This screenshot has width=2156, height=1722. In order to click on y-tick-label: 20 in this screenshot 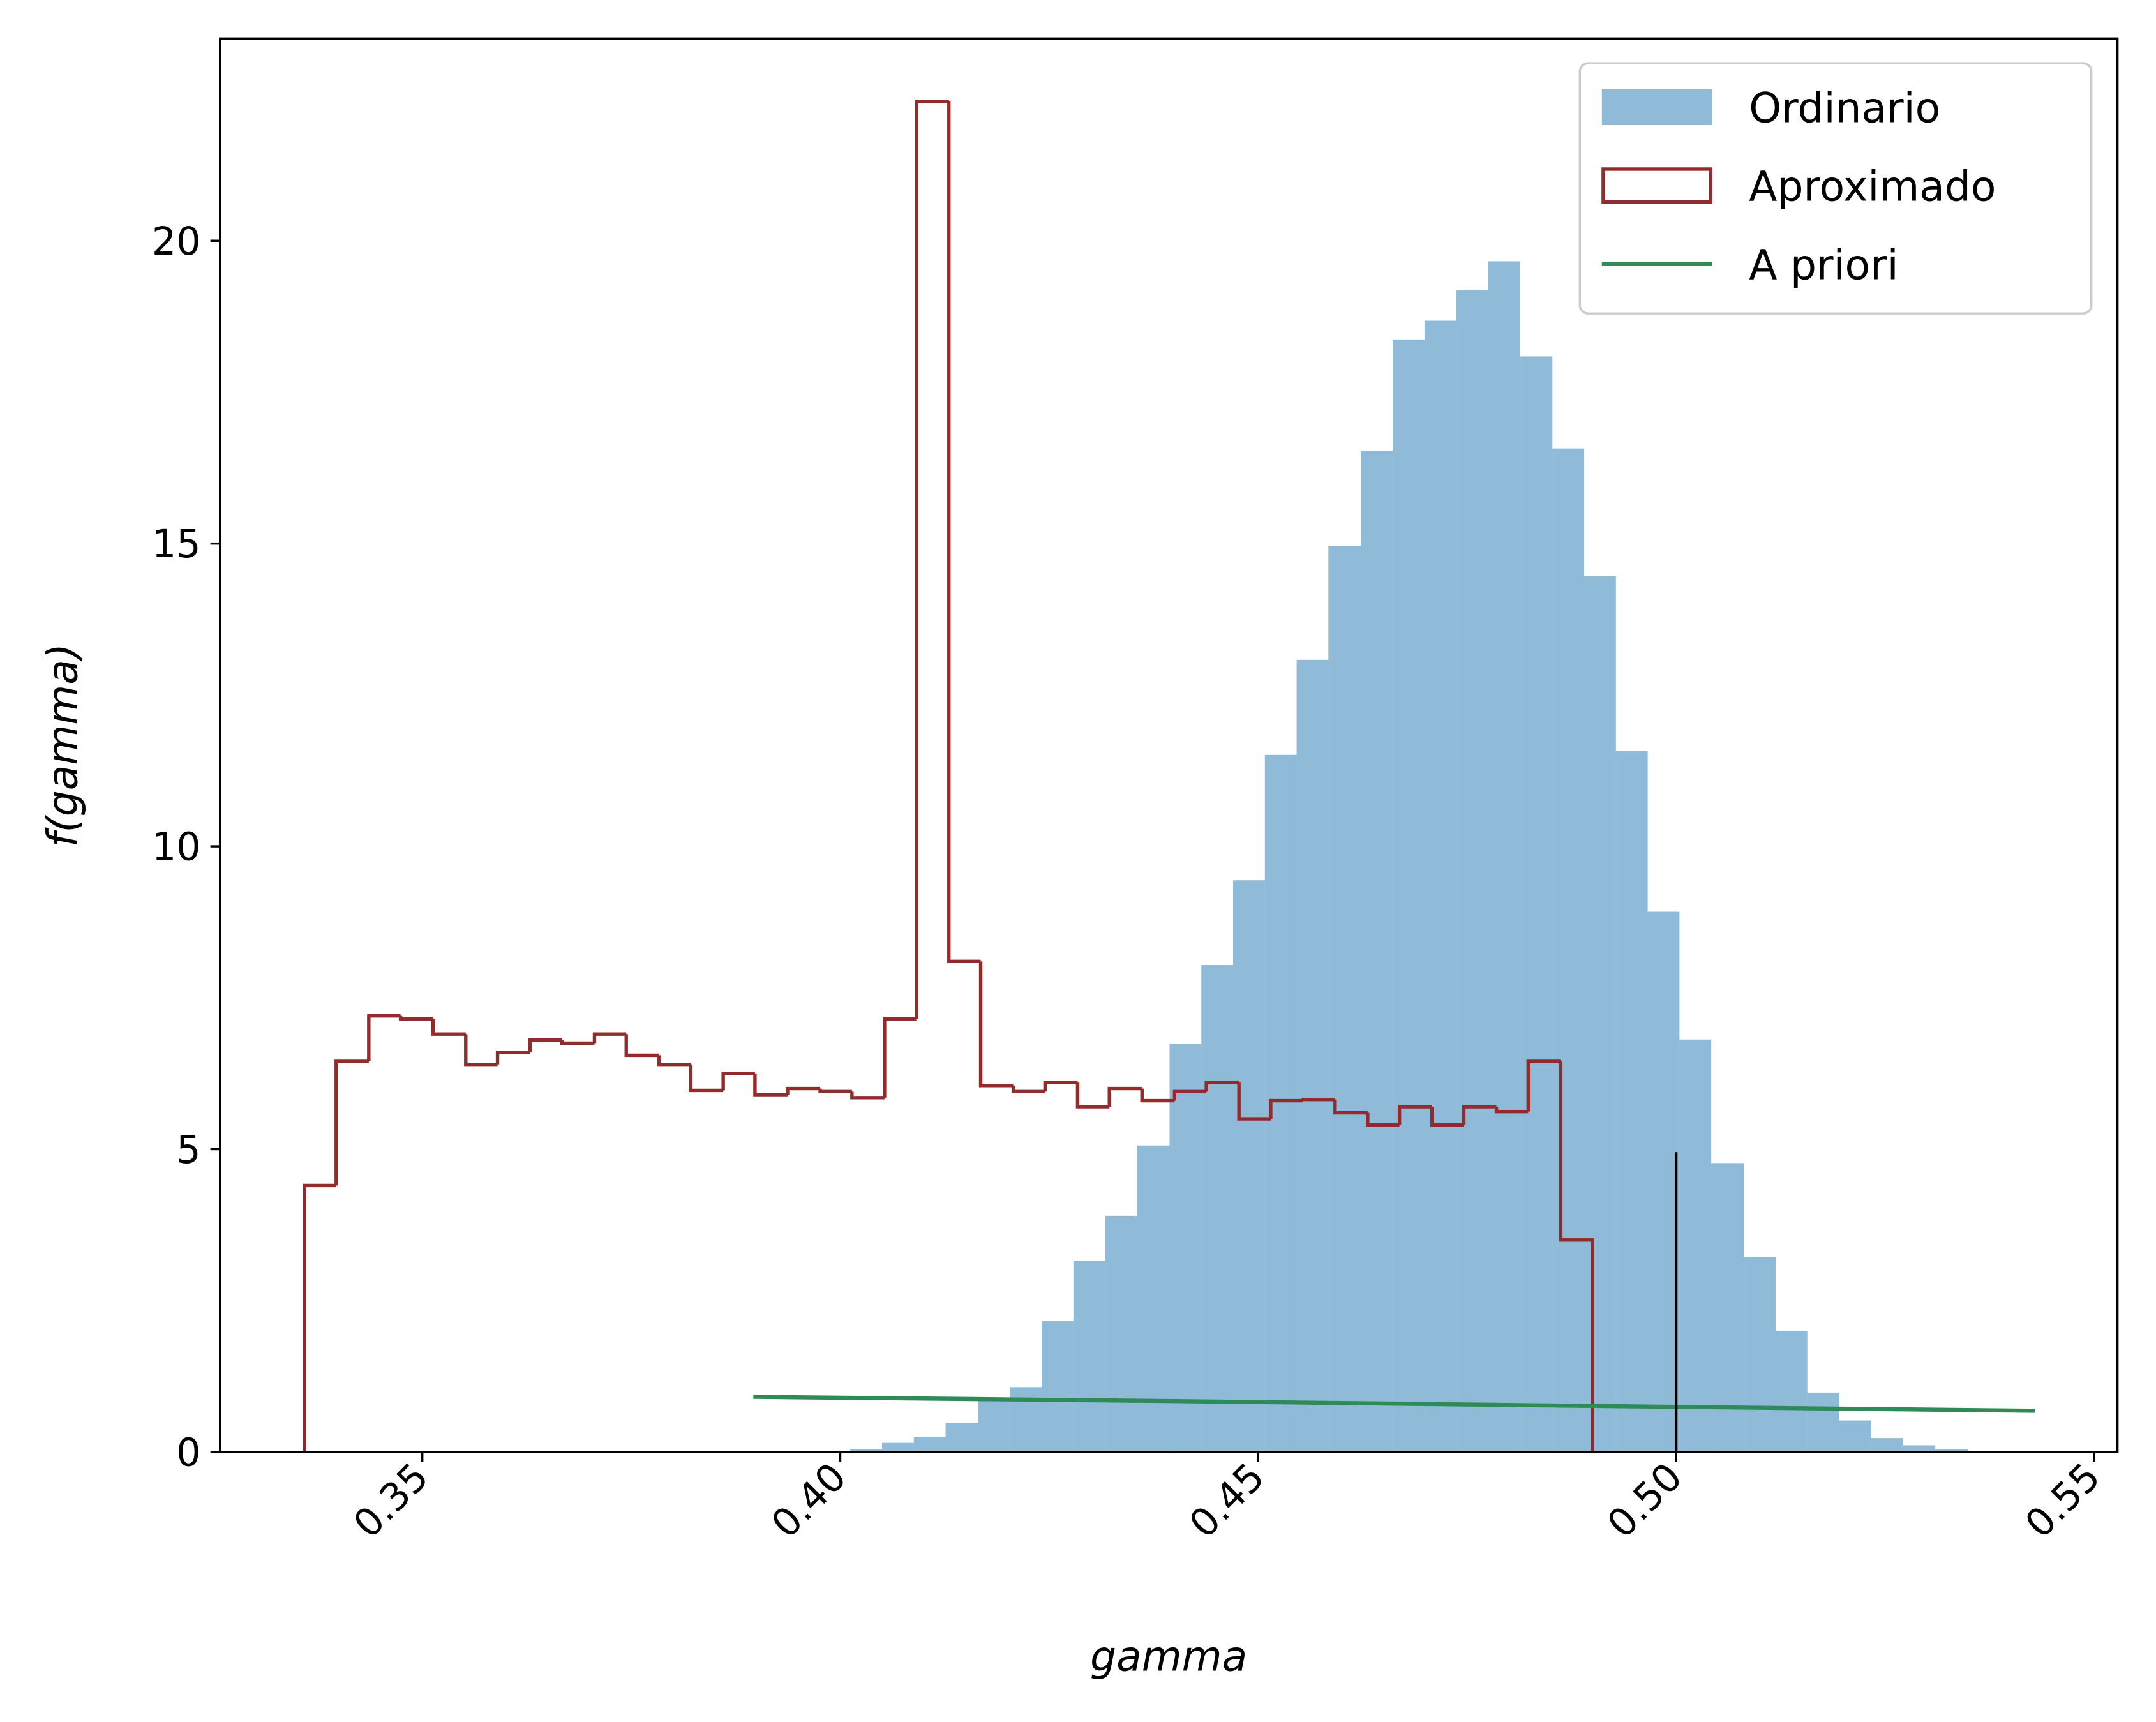, I will do `click(176, 242)`.